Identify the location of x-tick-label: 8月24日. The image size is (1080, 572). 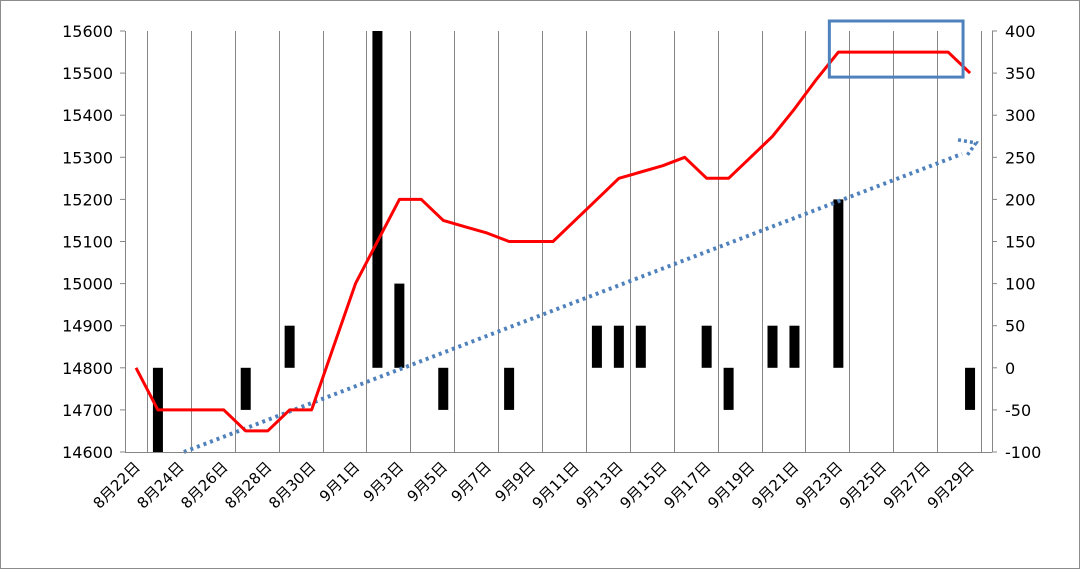
(161, 485).